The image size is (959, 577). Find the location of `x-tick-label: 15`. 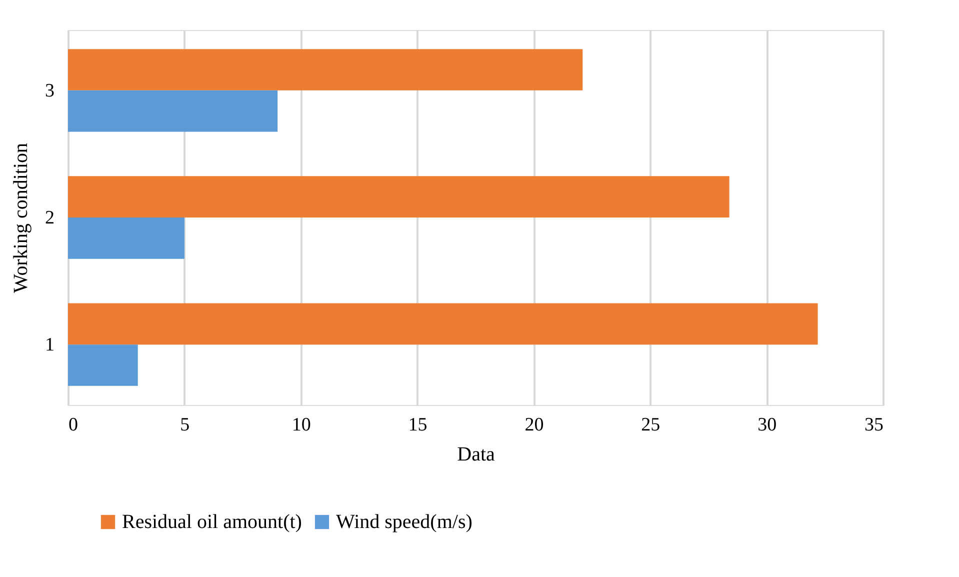

x-tick-label: 15 is located at coordinates (418, 425).